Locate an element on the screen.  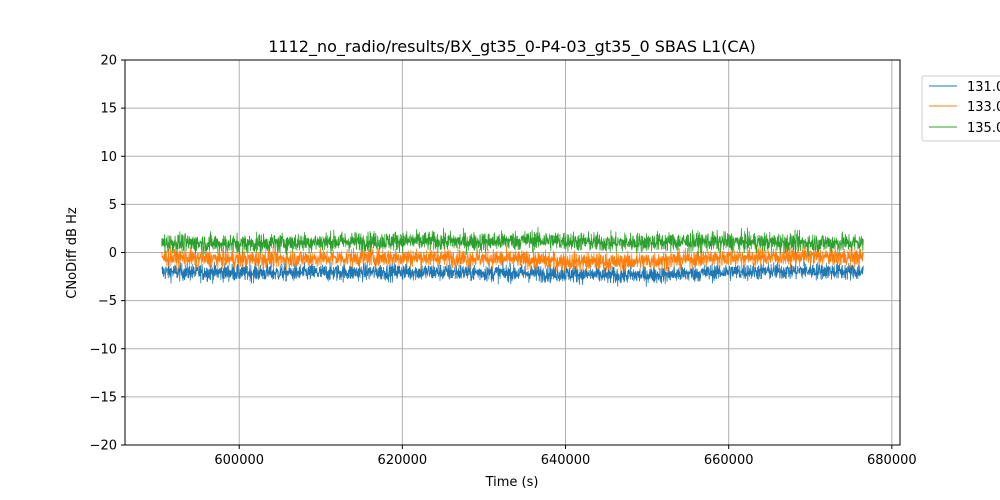
x-tick-label: 620000 is located at coordinates (403, 460).